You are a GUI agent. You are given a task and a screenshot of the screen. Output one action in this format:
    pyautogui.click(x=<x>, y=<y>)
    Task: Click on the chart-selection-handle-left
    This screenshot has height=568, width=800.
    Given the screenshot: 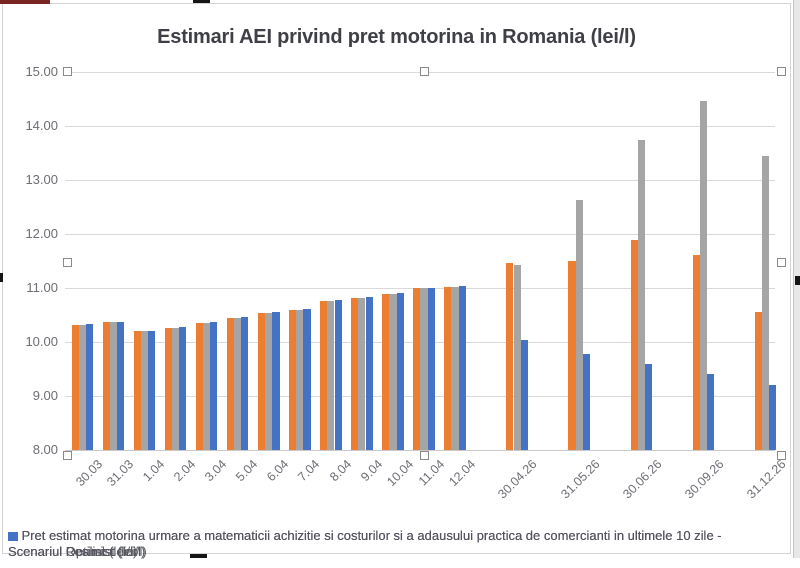 What is the action you would take?
    pyautogui.click(x=1, y=277)
    